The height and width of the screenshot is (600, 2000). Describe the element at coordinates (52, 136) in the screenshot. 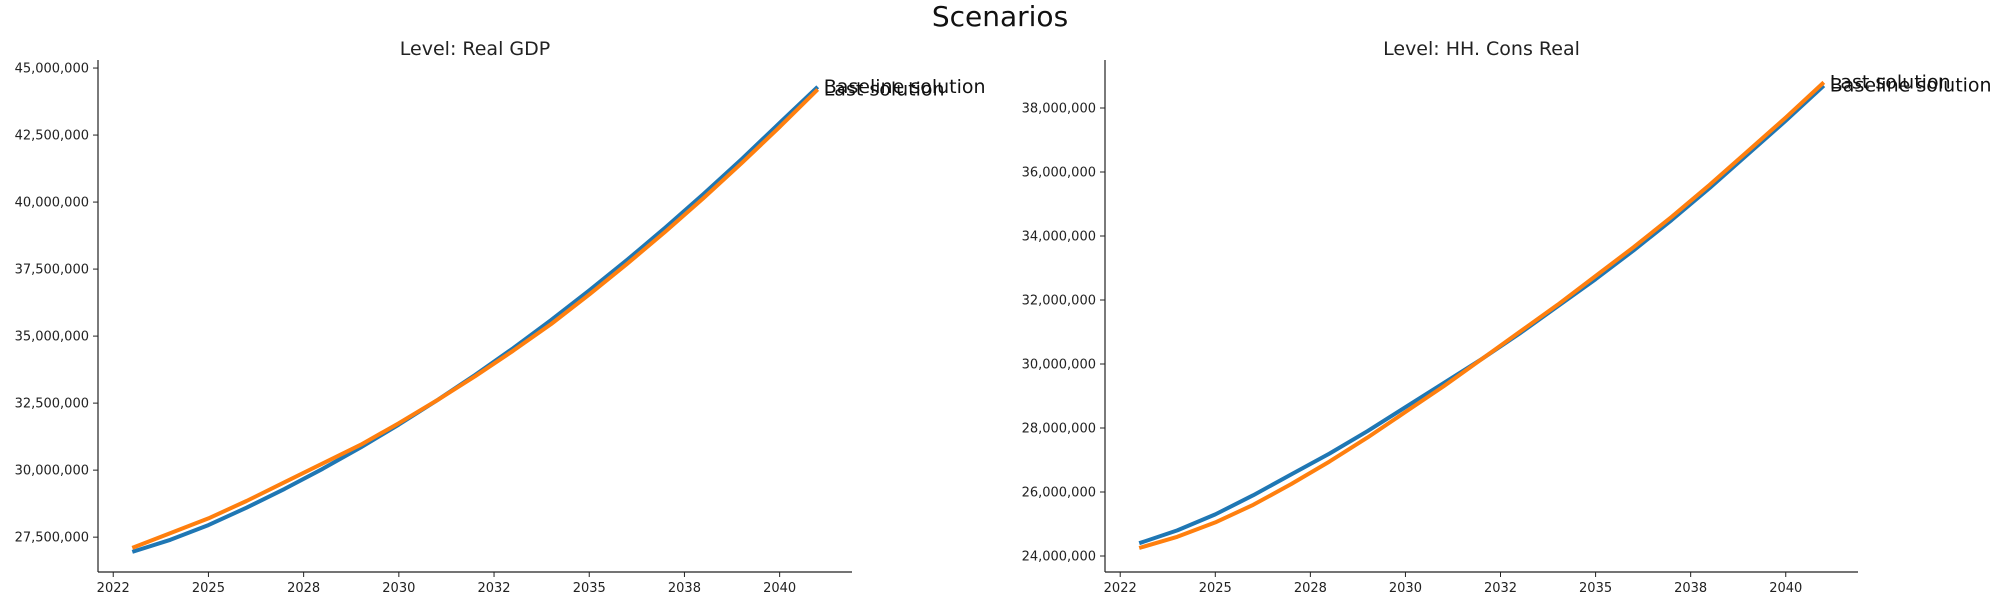

I see `y-tick-label: 42,500,000` at that location.